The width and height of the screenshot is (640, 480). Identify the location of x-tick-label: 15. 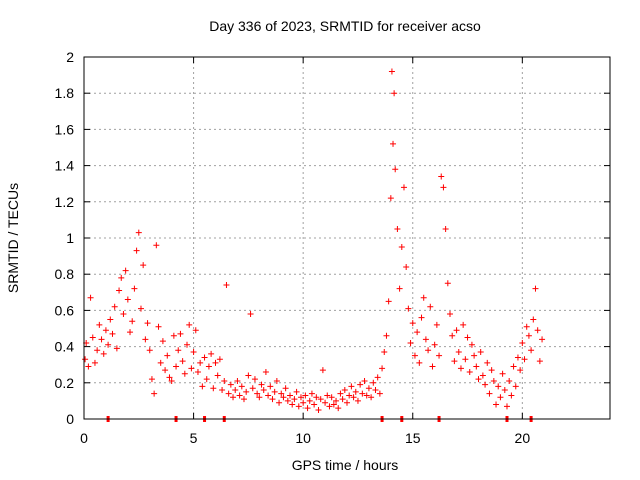
(413, 438).